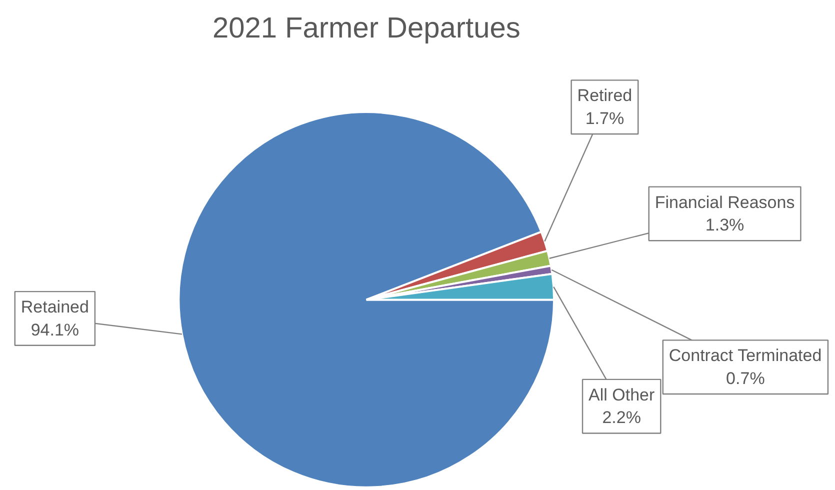 Image resolution: width=835 pixels, height=490 pixels. I want to click on slice-label: Financial Reasons, so click(724, 202).